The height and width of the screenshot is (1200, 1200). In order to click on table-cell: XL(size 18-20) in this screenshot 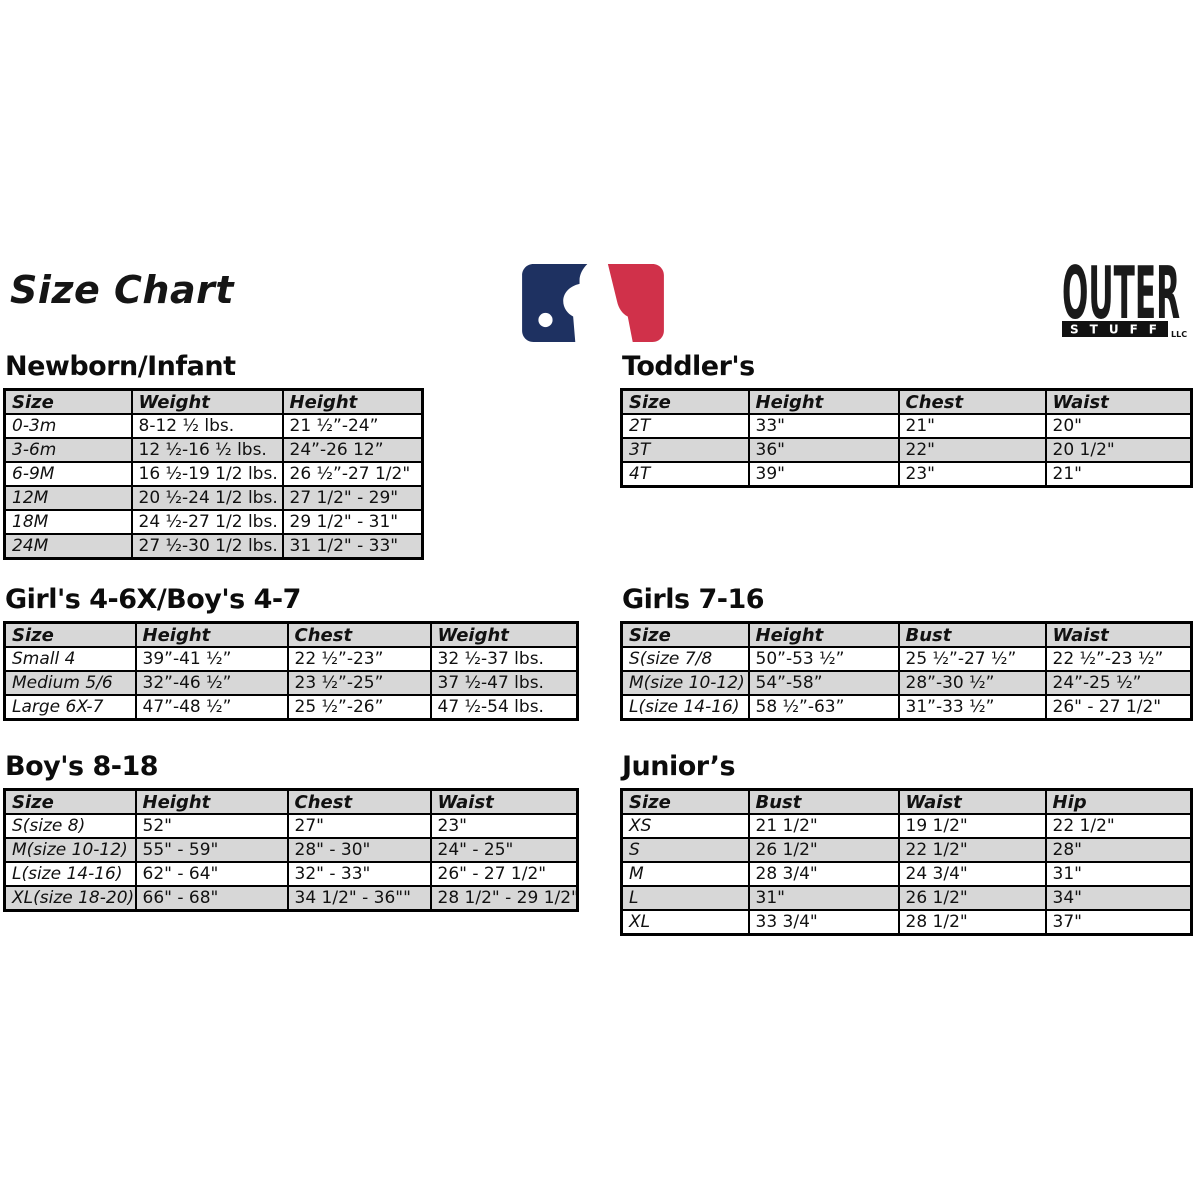, I will do `click(70, 898)`.